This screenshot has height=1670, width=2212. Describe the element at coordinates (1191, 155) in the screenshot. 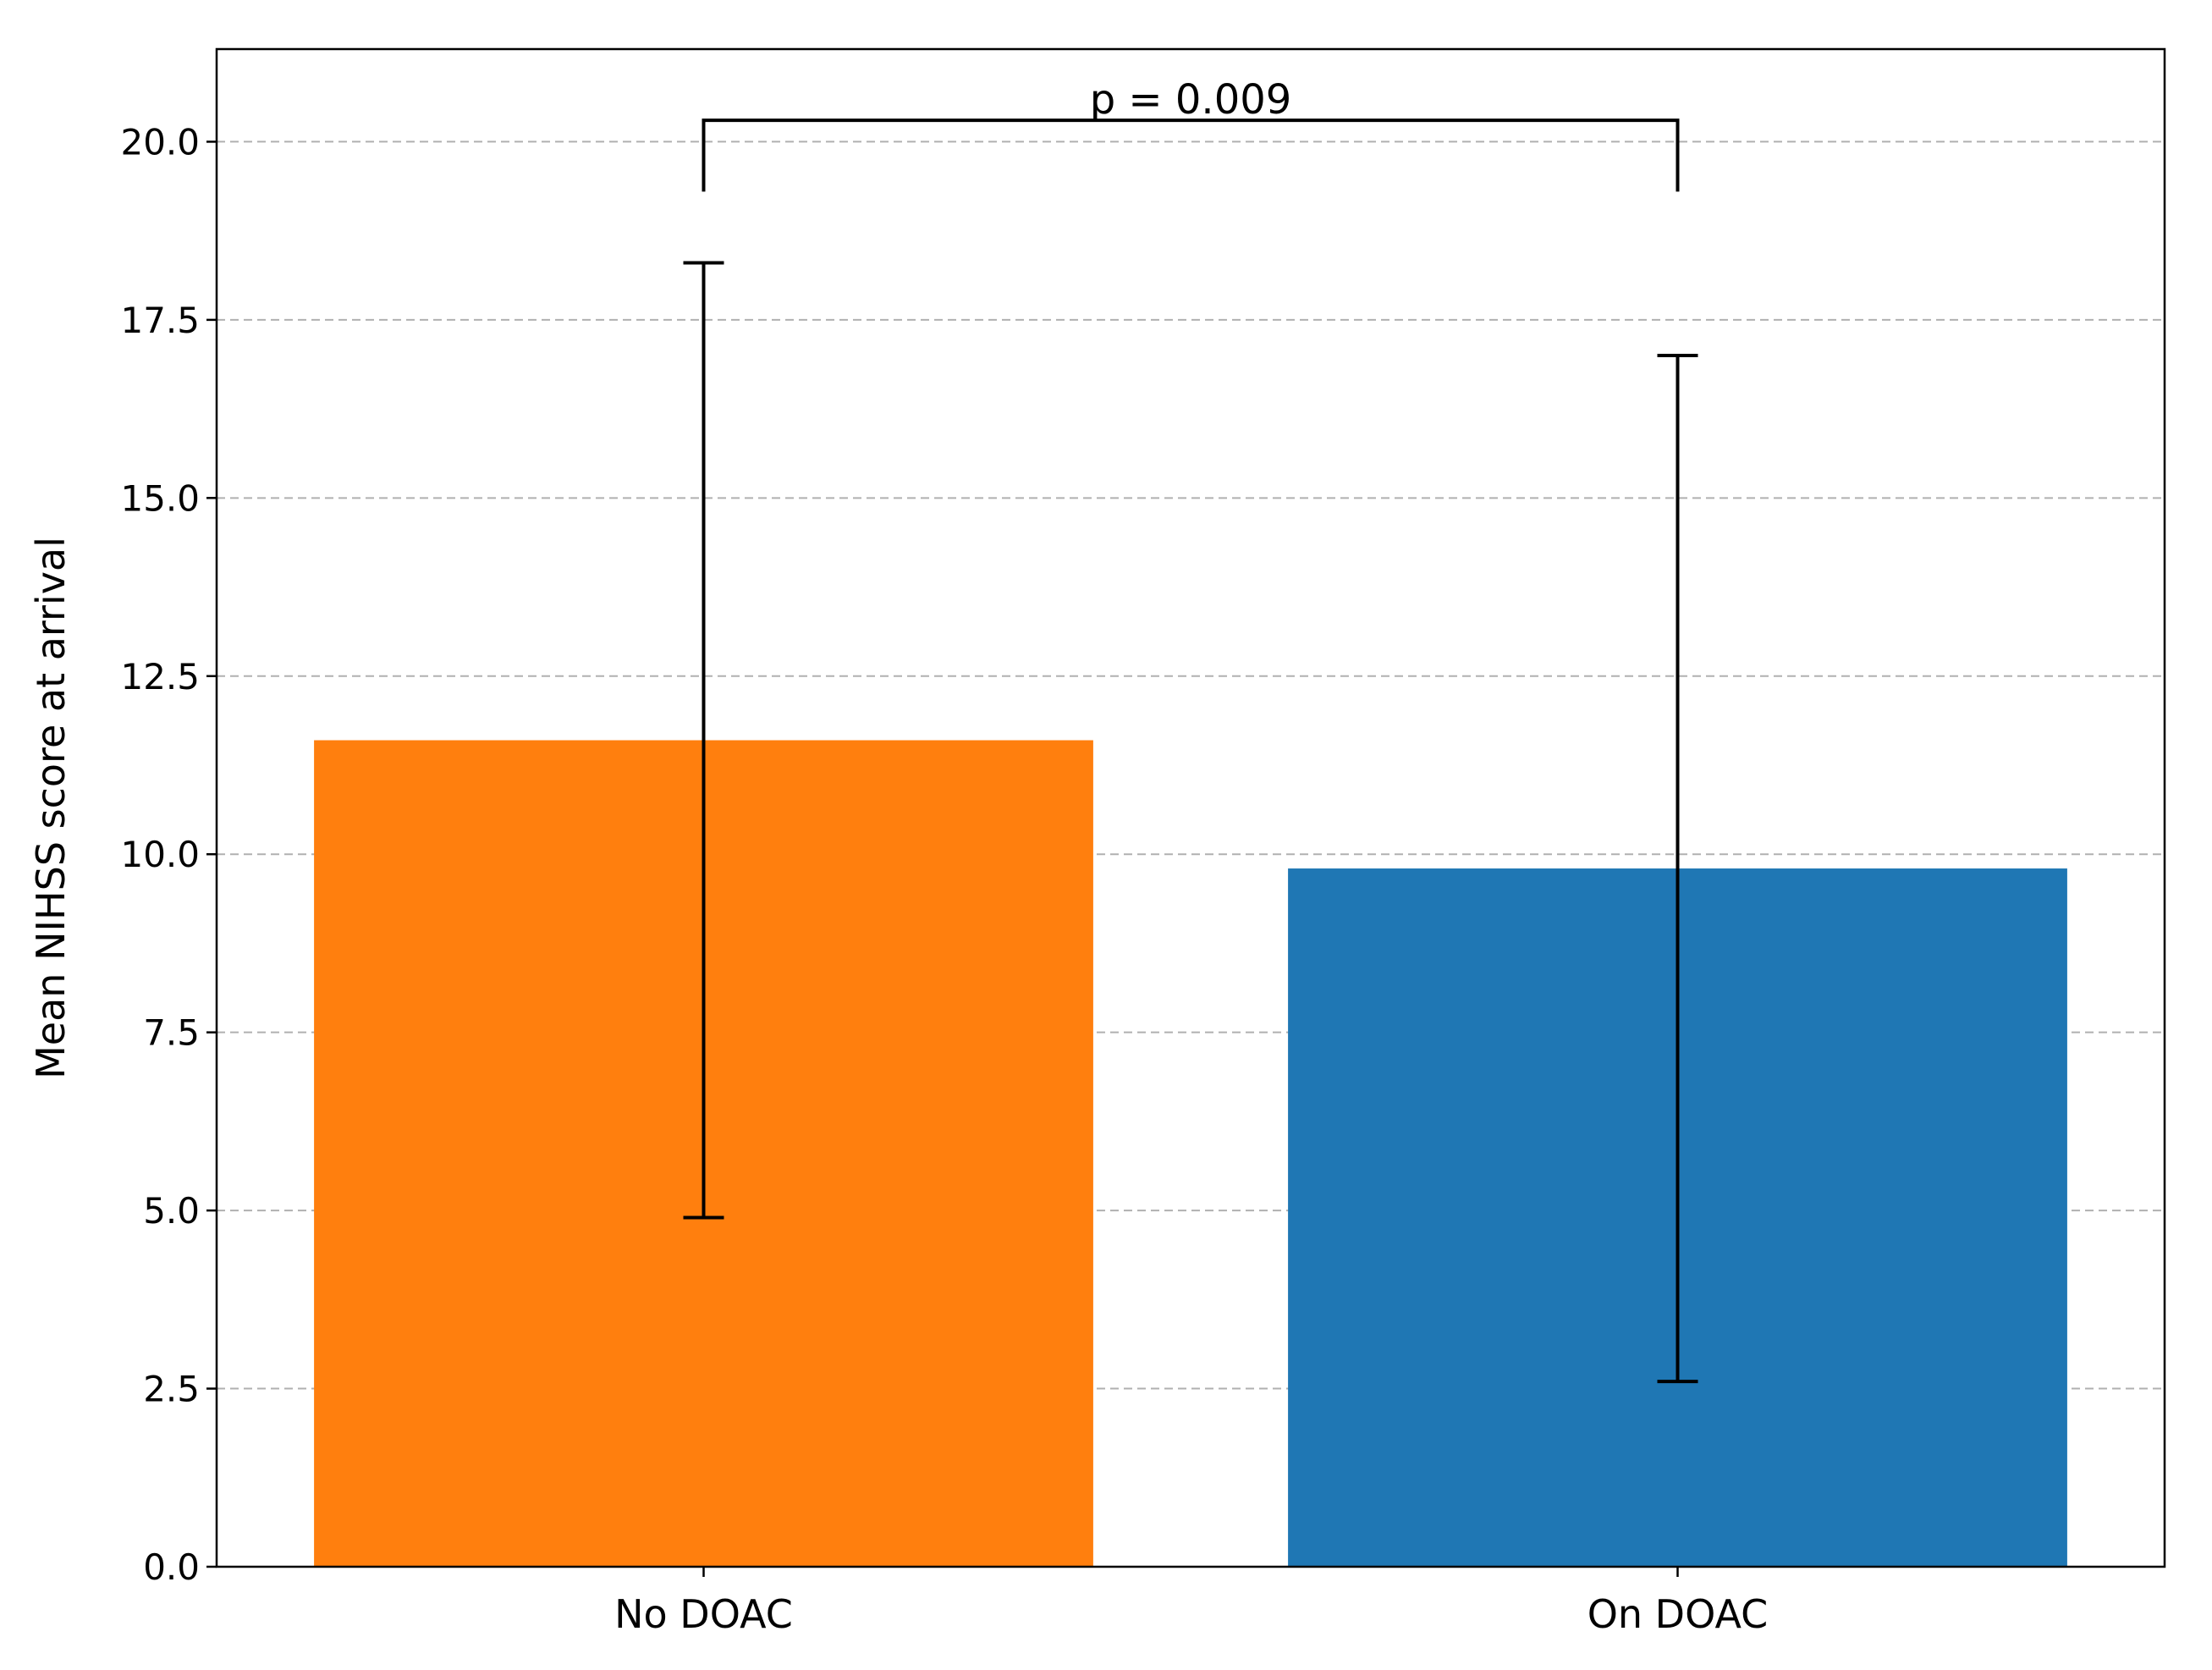

I see `significance-bracket` at that location.